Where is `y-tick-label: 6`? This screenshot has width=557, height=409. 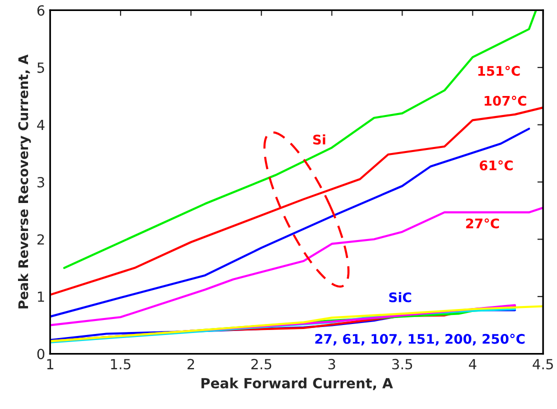
y-tick-label: 6 is located at coordinates (40, 10).